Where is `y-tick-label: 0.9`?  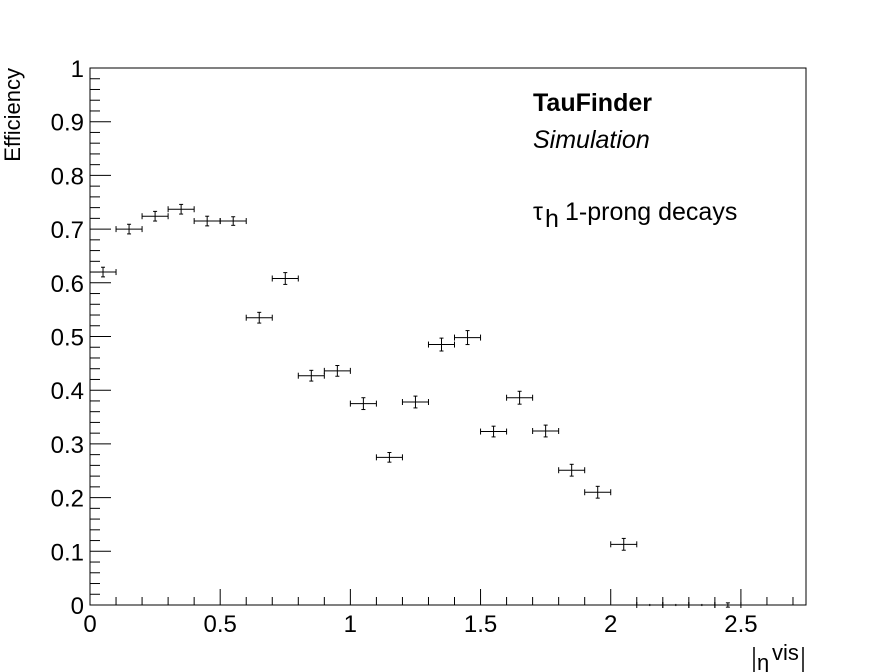 y-tick-label: 0.9 is located at coordinates (67, 123).